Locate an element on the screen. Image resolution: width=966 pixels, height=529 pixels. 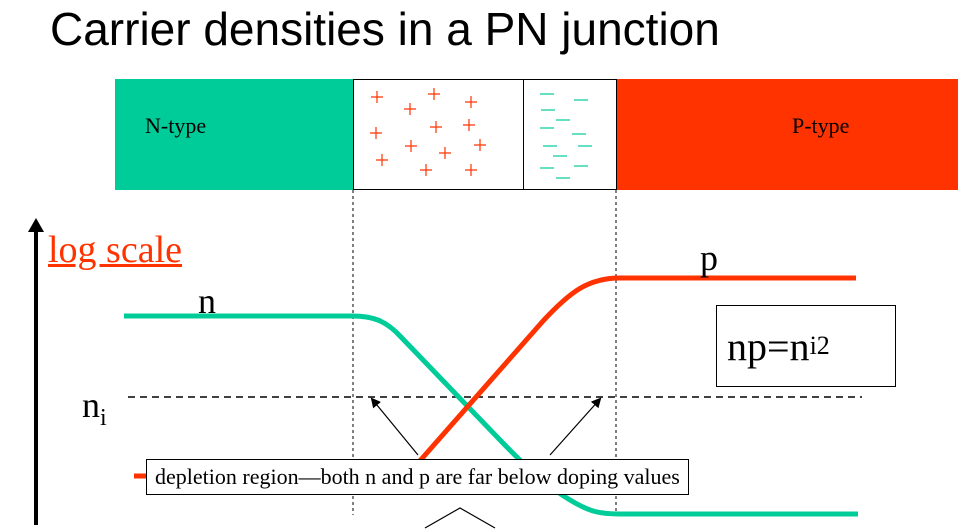
page-title: Carrier densities in a PN junction is located at coordinates (385, 29).